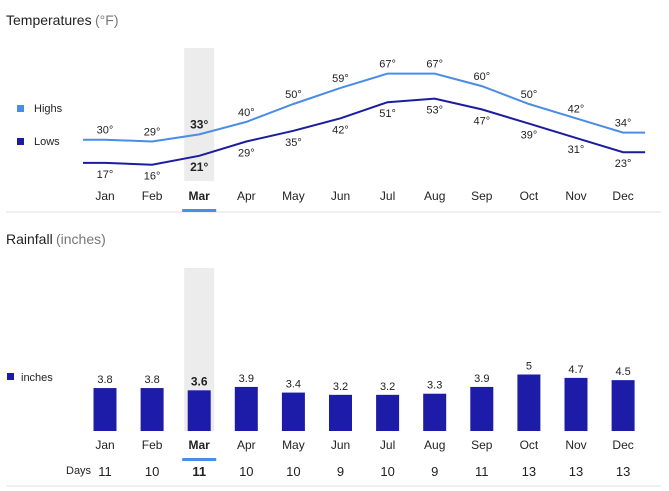  What do you see at coordinates (434, 196) in the screenshot?
I see `temperature-month-tick-aug: Aug` at bounding box center [434, 196].